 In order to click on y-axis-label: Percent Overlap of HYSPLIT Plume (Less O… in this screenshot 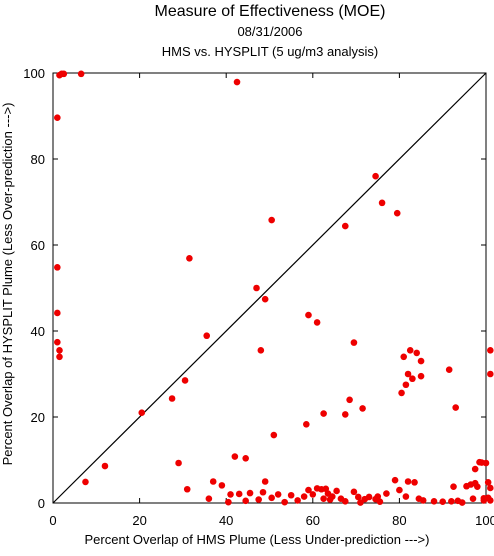, I will do `click(7, 284)`.